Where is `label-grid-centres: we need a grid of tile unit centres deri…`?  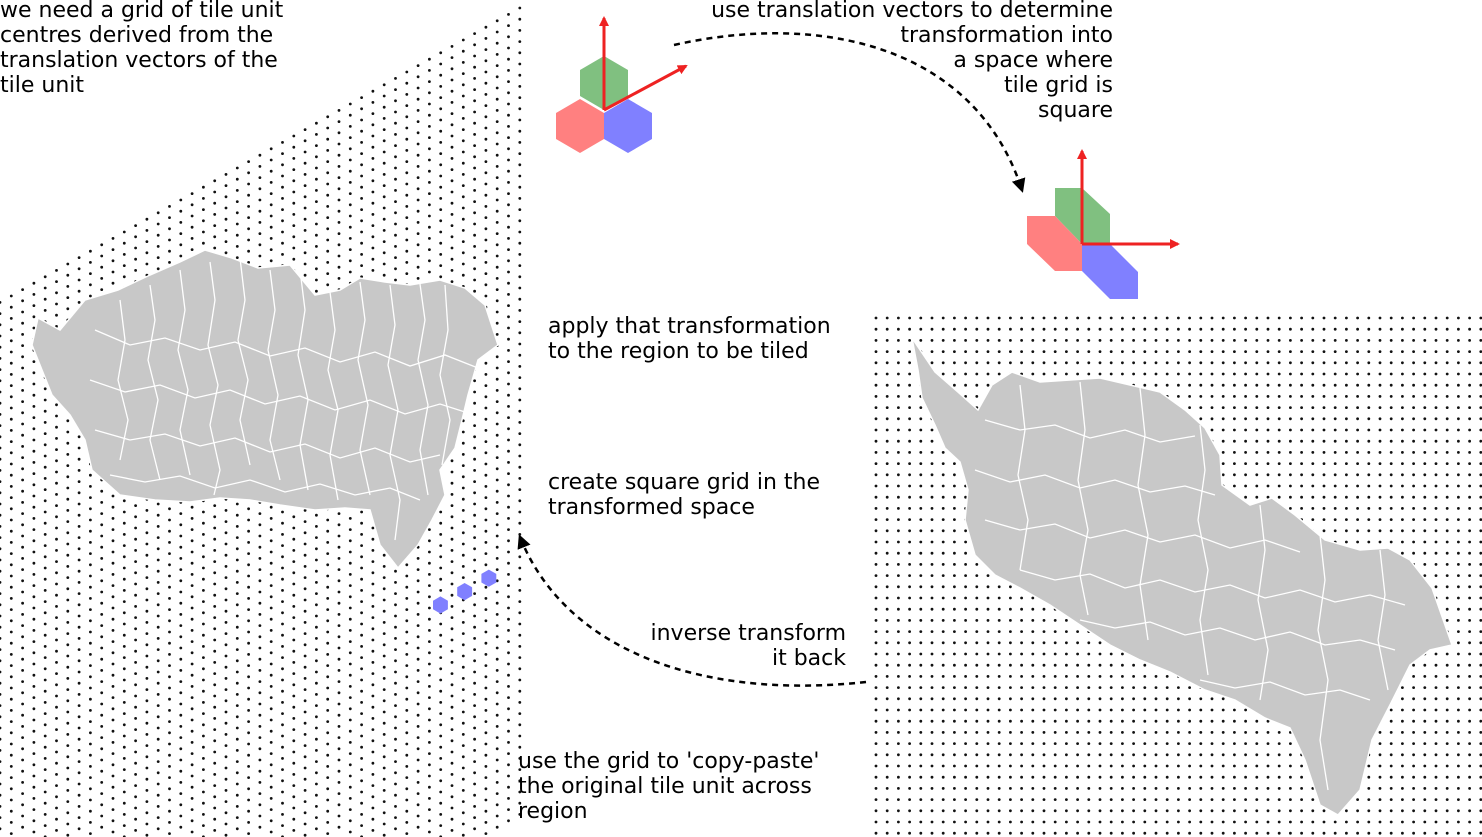 label-grid-centres: we need a grid of tile unit centres deri… is located at coordinates (142, 49).